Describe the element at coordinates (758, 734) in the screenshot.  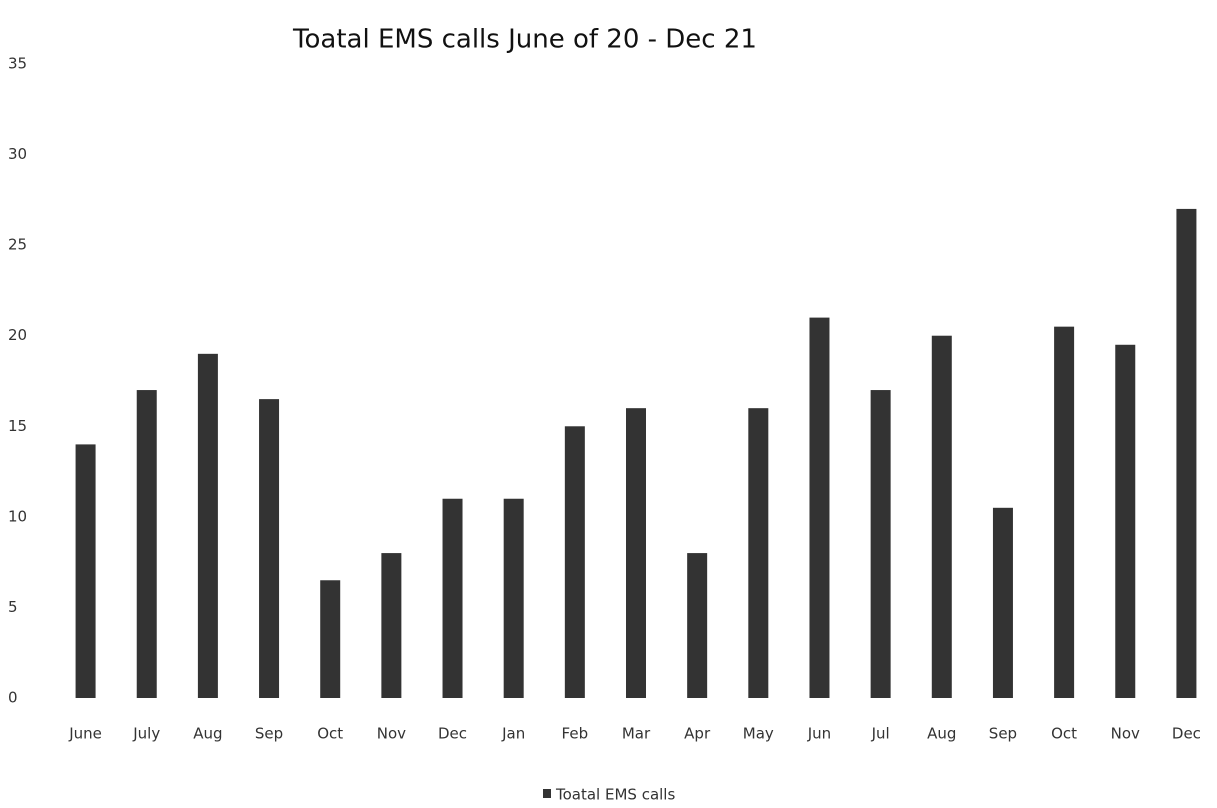
I see `x-tick-label: May` at that location.